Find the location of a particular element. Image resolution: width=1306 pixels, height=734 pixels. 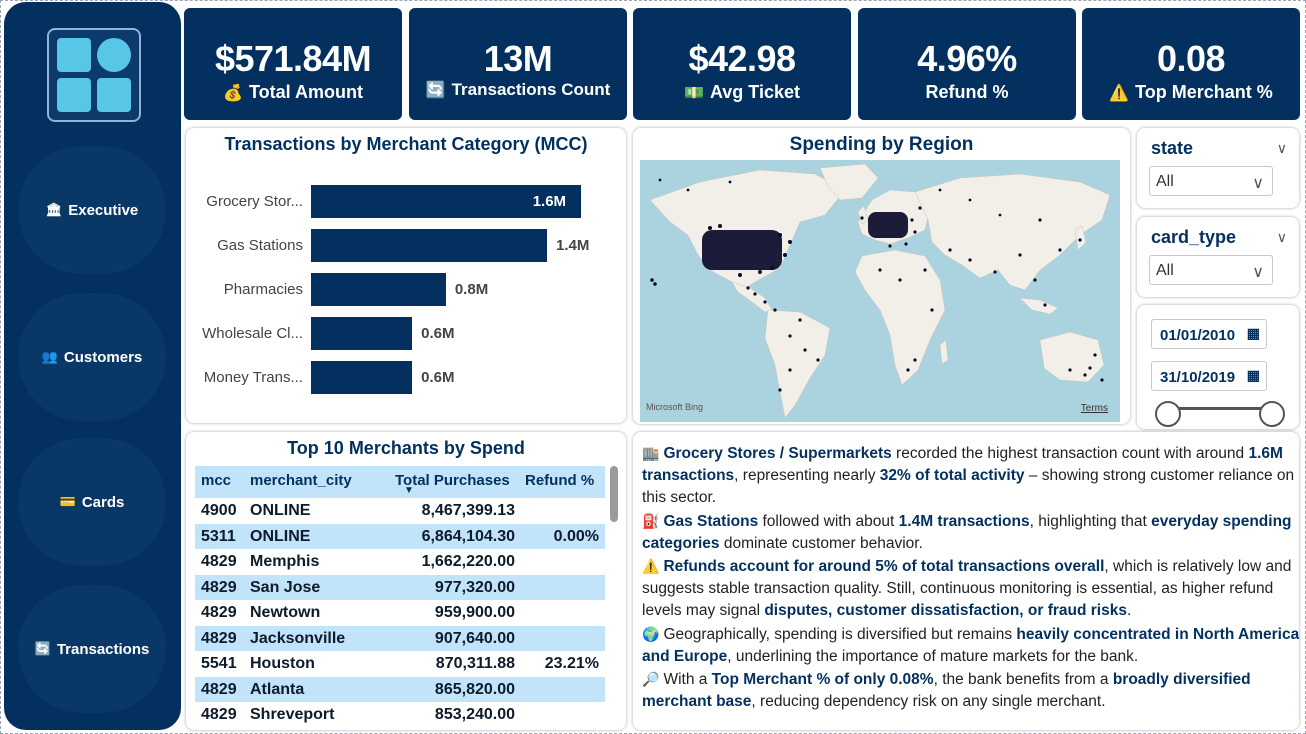

kpi-top-merchant-pct: 0.08 ⚠️ Top Merchant % is located at coordinates (1191, 64).